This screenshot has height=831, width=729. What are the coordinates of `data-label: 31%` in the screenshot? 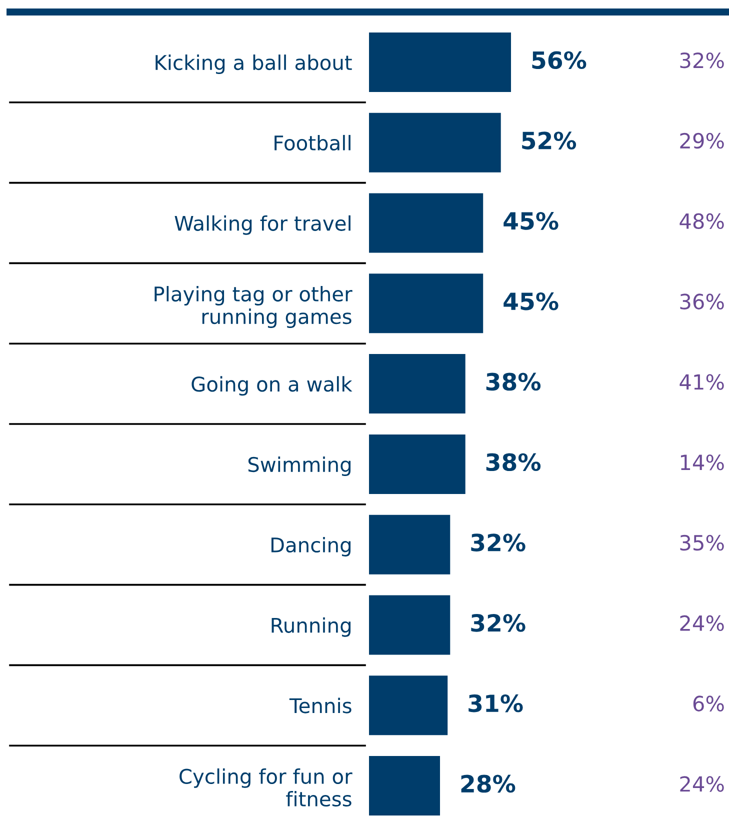 It's located at (495, 703).